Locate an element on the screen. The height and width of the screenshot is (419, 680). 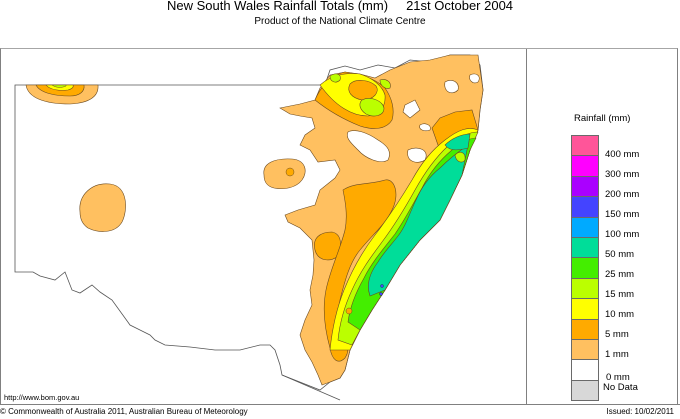
legend-label: 0 mm is located at coordinates (618, 377).